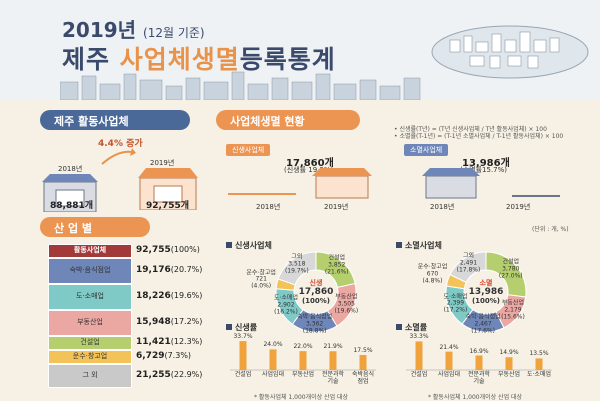 This screenshot has height=401, width=600. I want to click on page-title: 제주 사업체생멸등록통계, so click(199, 58).